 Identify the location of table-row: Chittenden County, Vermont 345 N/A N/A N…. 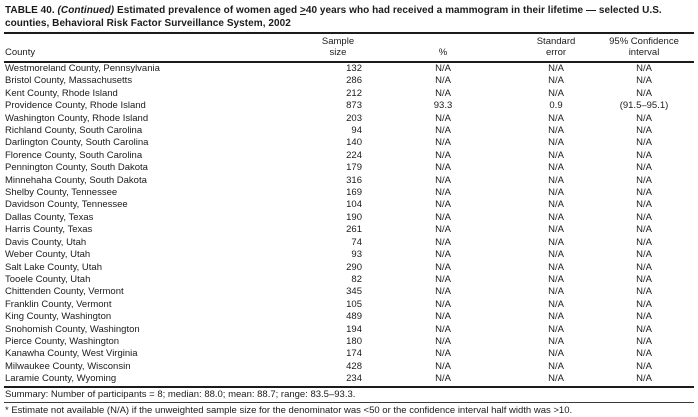
(349, 292).